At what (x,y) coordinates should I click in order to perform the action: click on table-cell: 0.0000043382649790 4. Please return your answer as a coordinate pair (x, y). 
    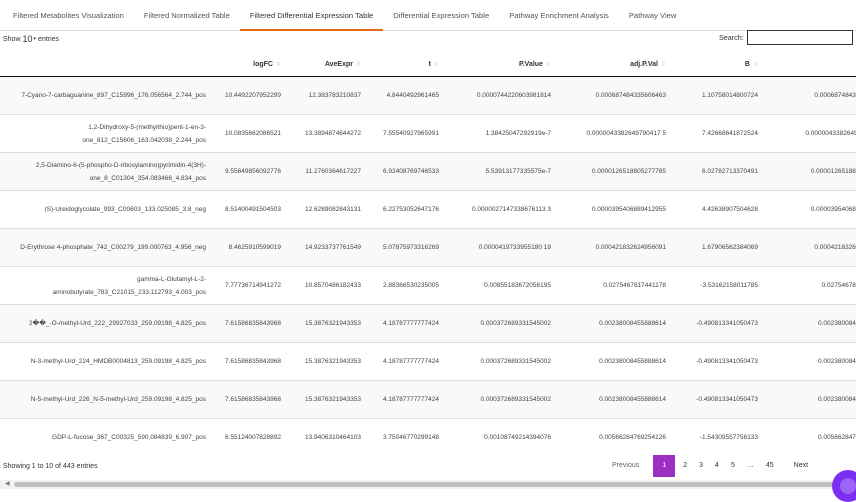
    Looking at the image, I should click on (810, 133).